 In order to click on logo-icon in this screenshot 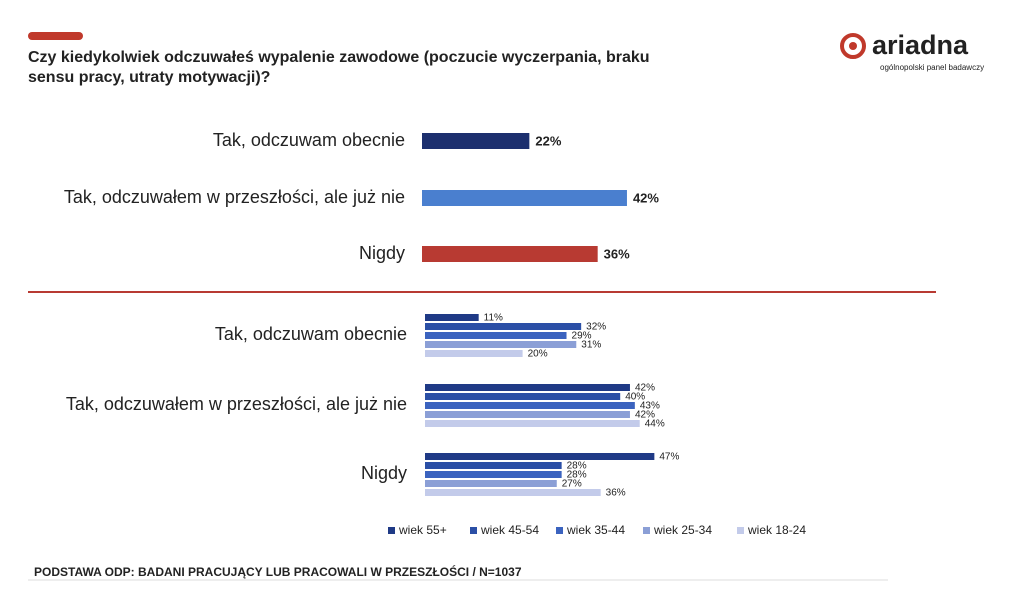, I will do `click(853, 46)`.